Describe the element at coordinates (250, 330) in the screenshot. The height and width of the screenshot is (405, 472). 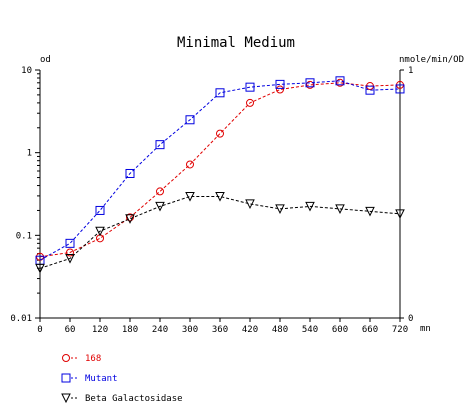
I see `x-tick-label: 420` at that location.